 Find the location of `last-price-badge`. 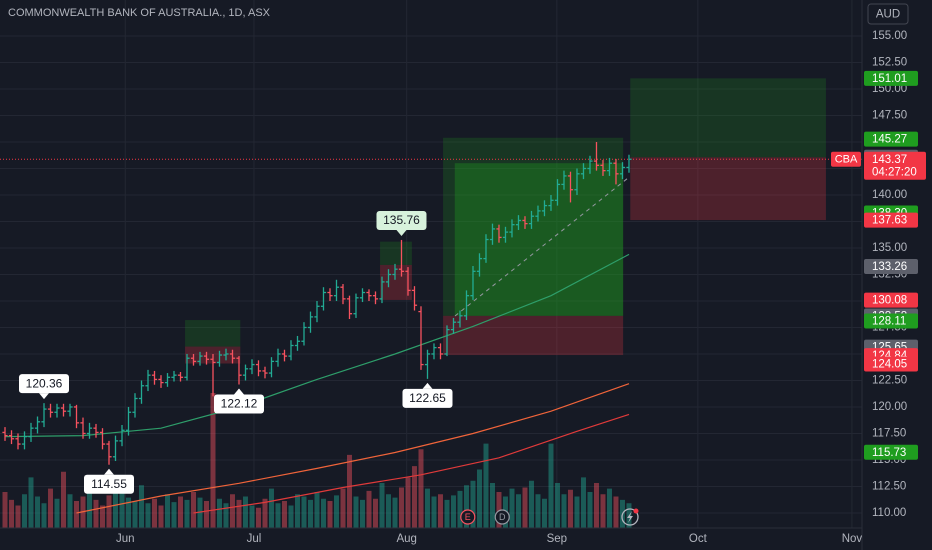

last-price-badge is located at coordinates (895, 165).